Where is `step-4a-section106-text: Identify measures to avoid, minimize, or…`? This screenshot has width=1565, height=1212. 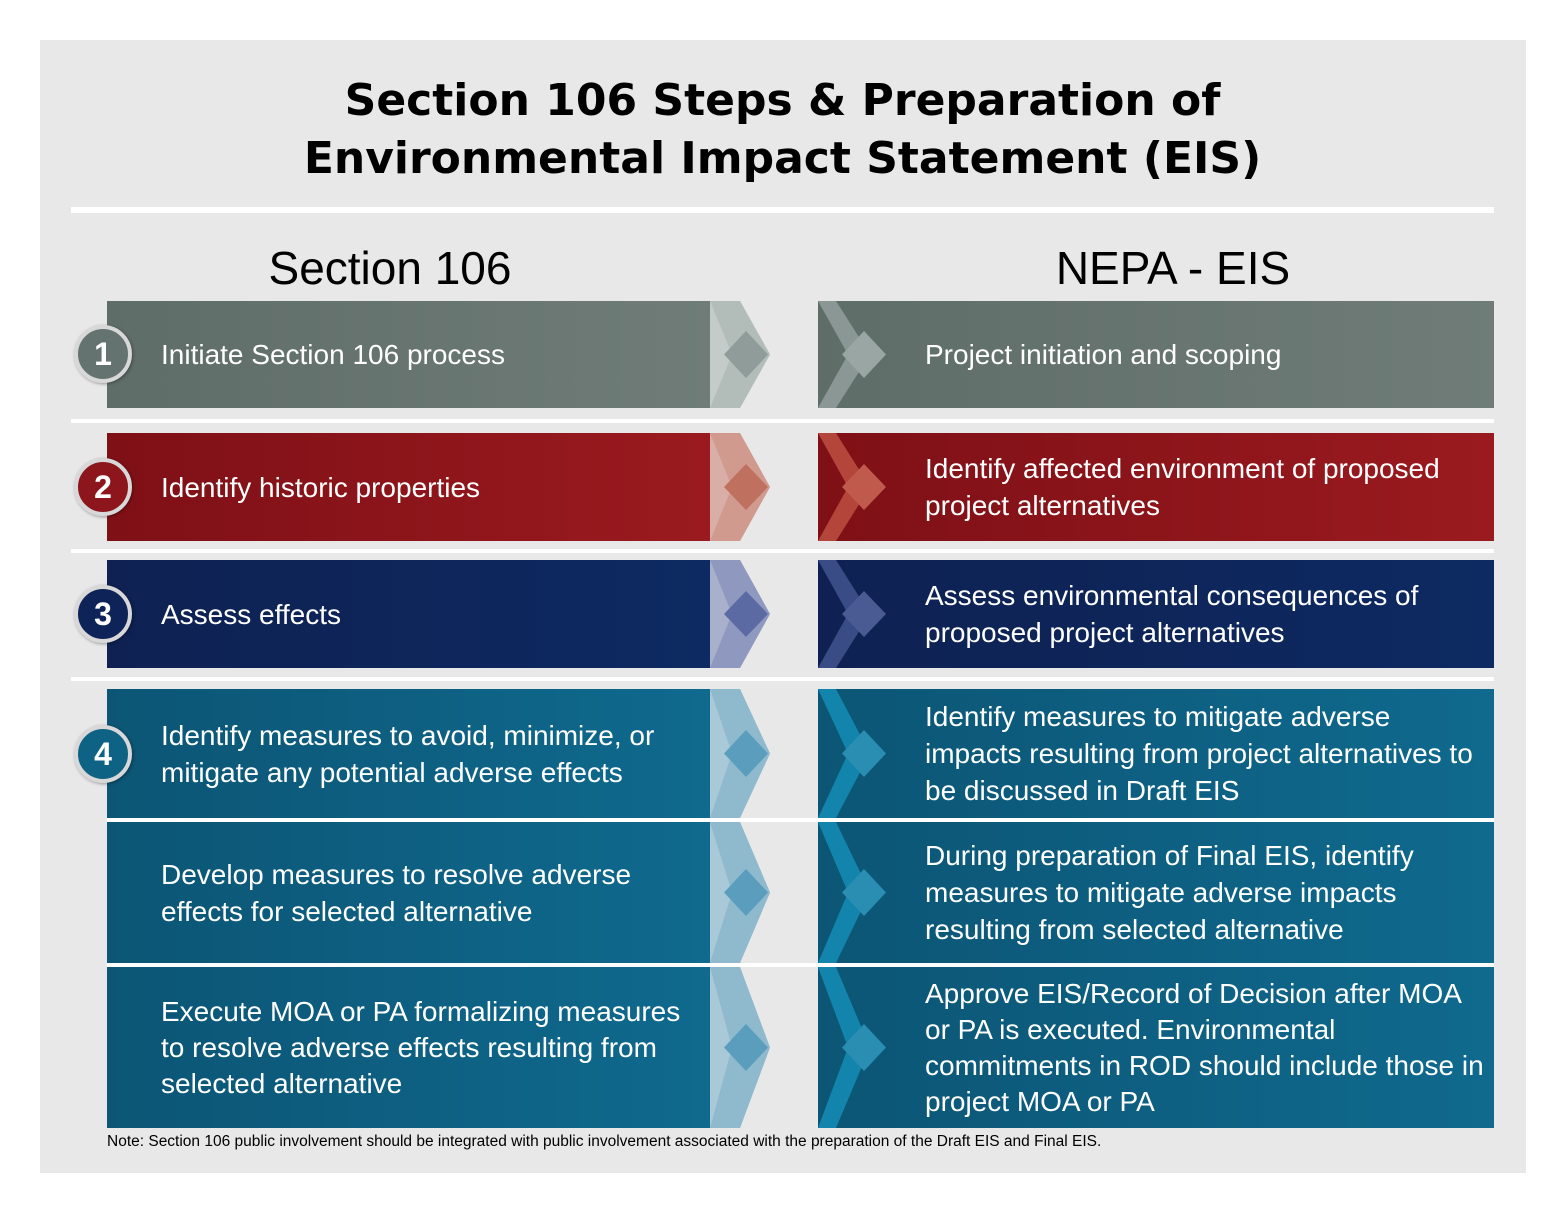 step-4a-section106-text: Identify measures to avoid, minimize, or… is located at coordinates (408, 753).